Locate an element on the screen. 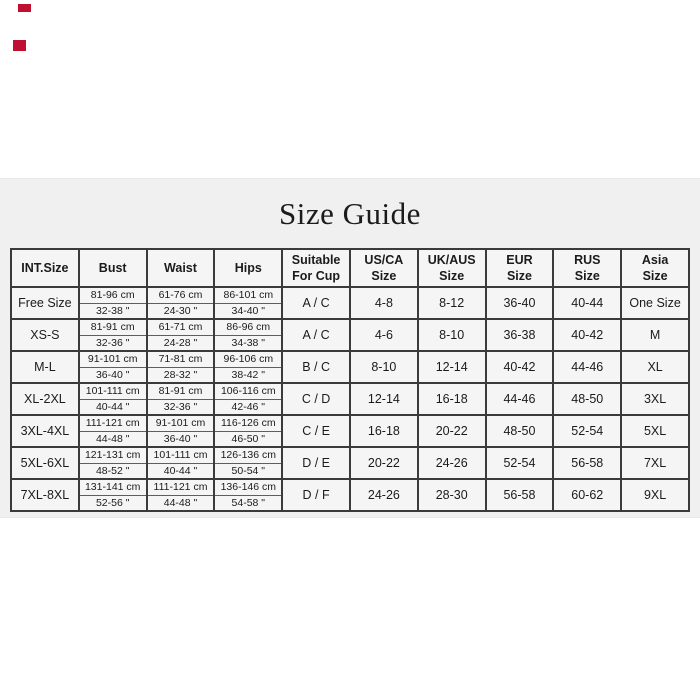  cell-int-size: 5XL-6XL is located at coordinates (45, 463).